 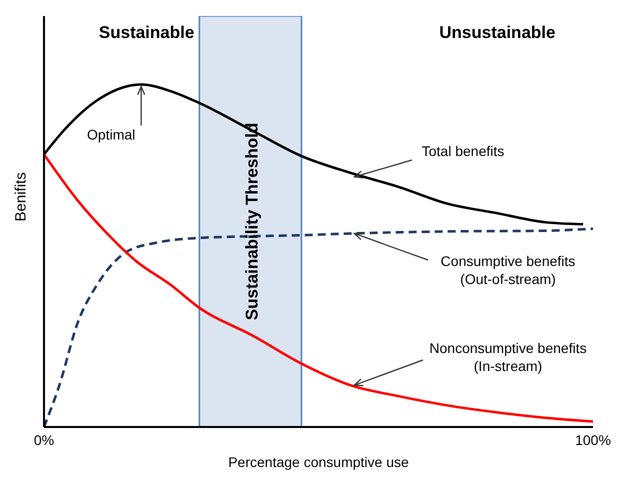 What do you see at coordinates (593, 440) in the screenshot?
I see `x-tick-label: 100%` at bounding box center [593, 440].